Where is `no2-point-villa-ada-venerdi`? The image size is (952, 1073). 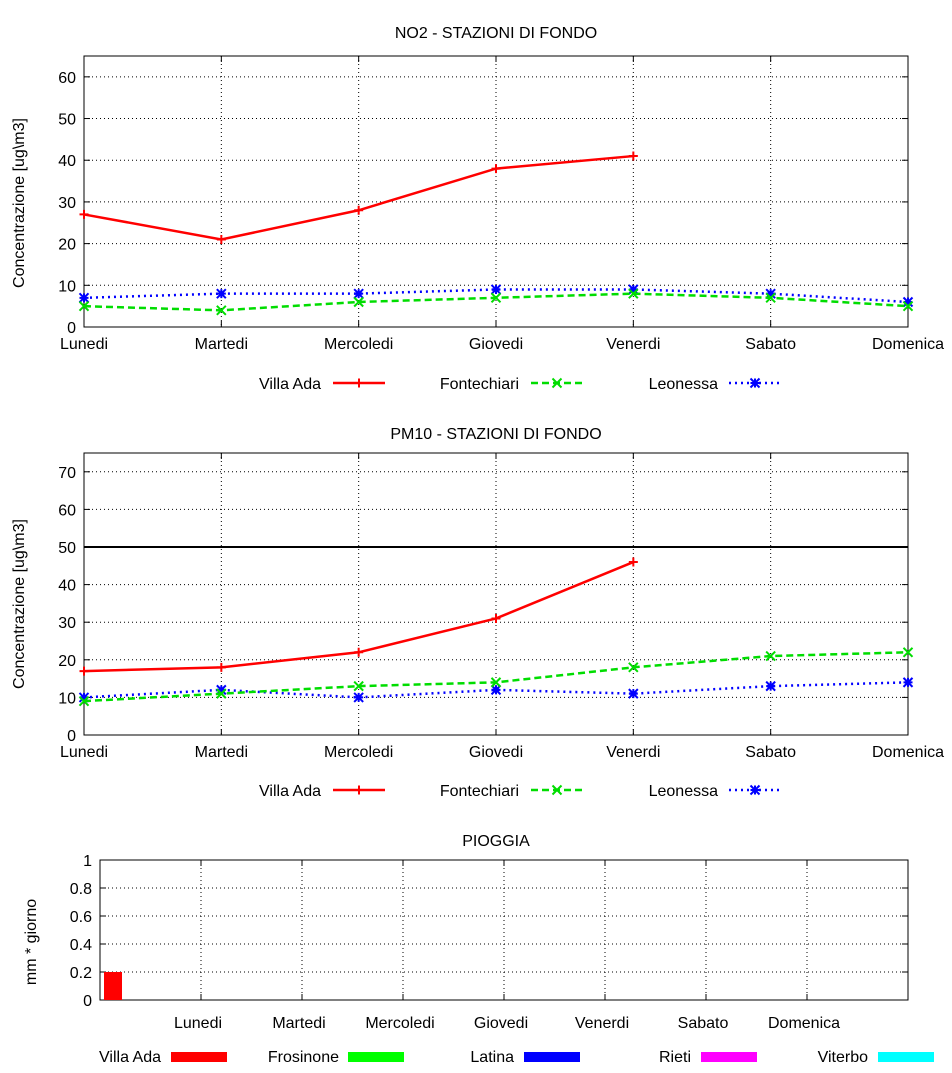 no2-point-villa-ada-venerdi is located at coordinates (633, 156).